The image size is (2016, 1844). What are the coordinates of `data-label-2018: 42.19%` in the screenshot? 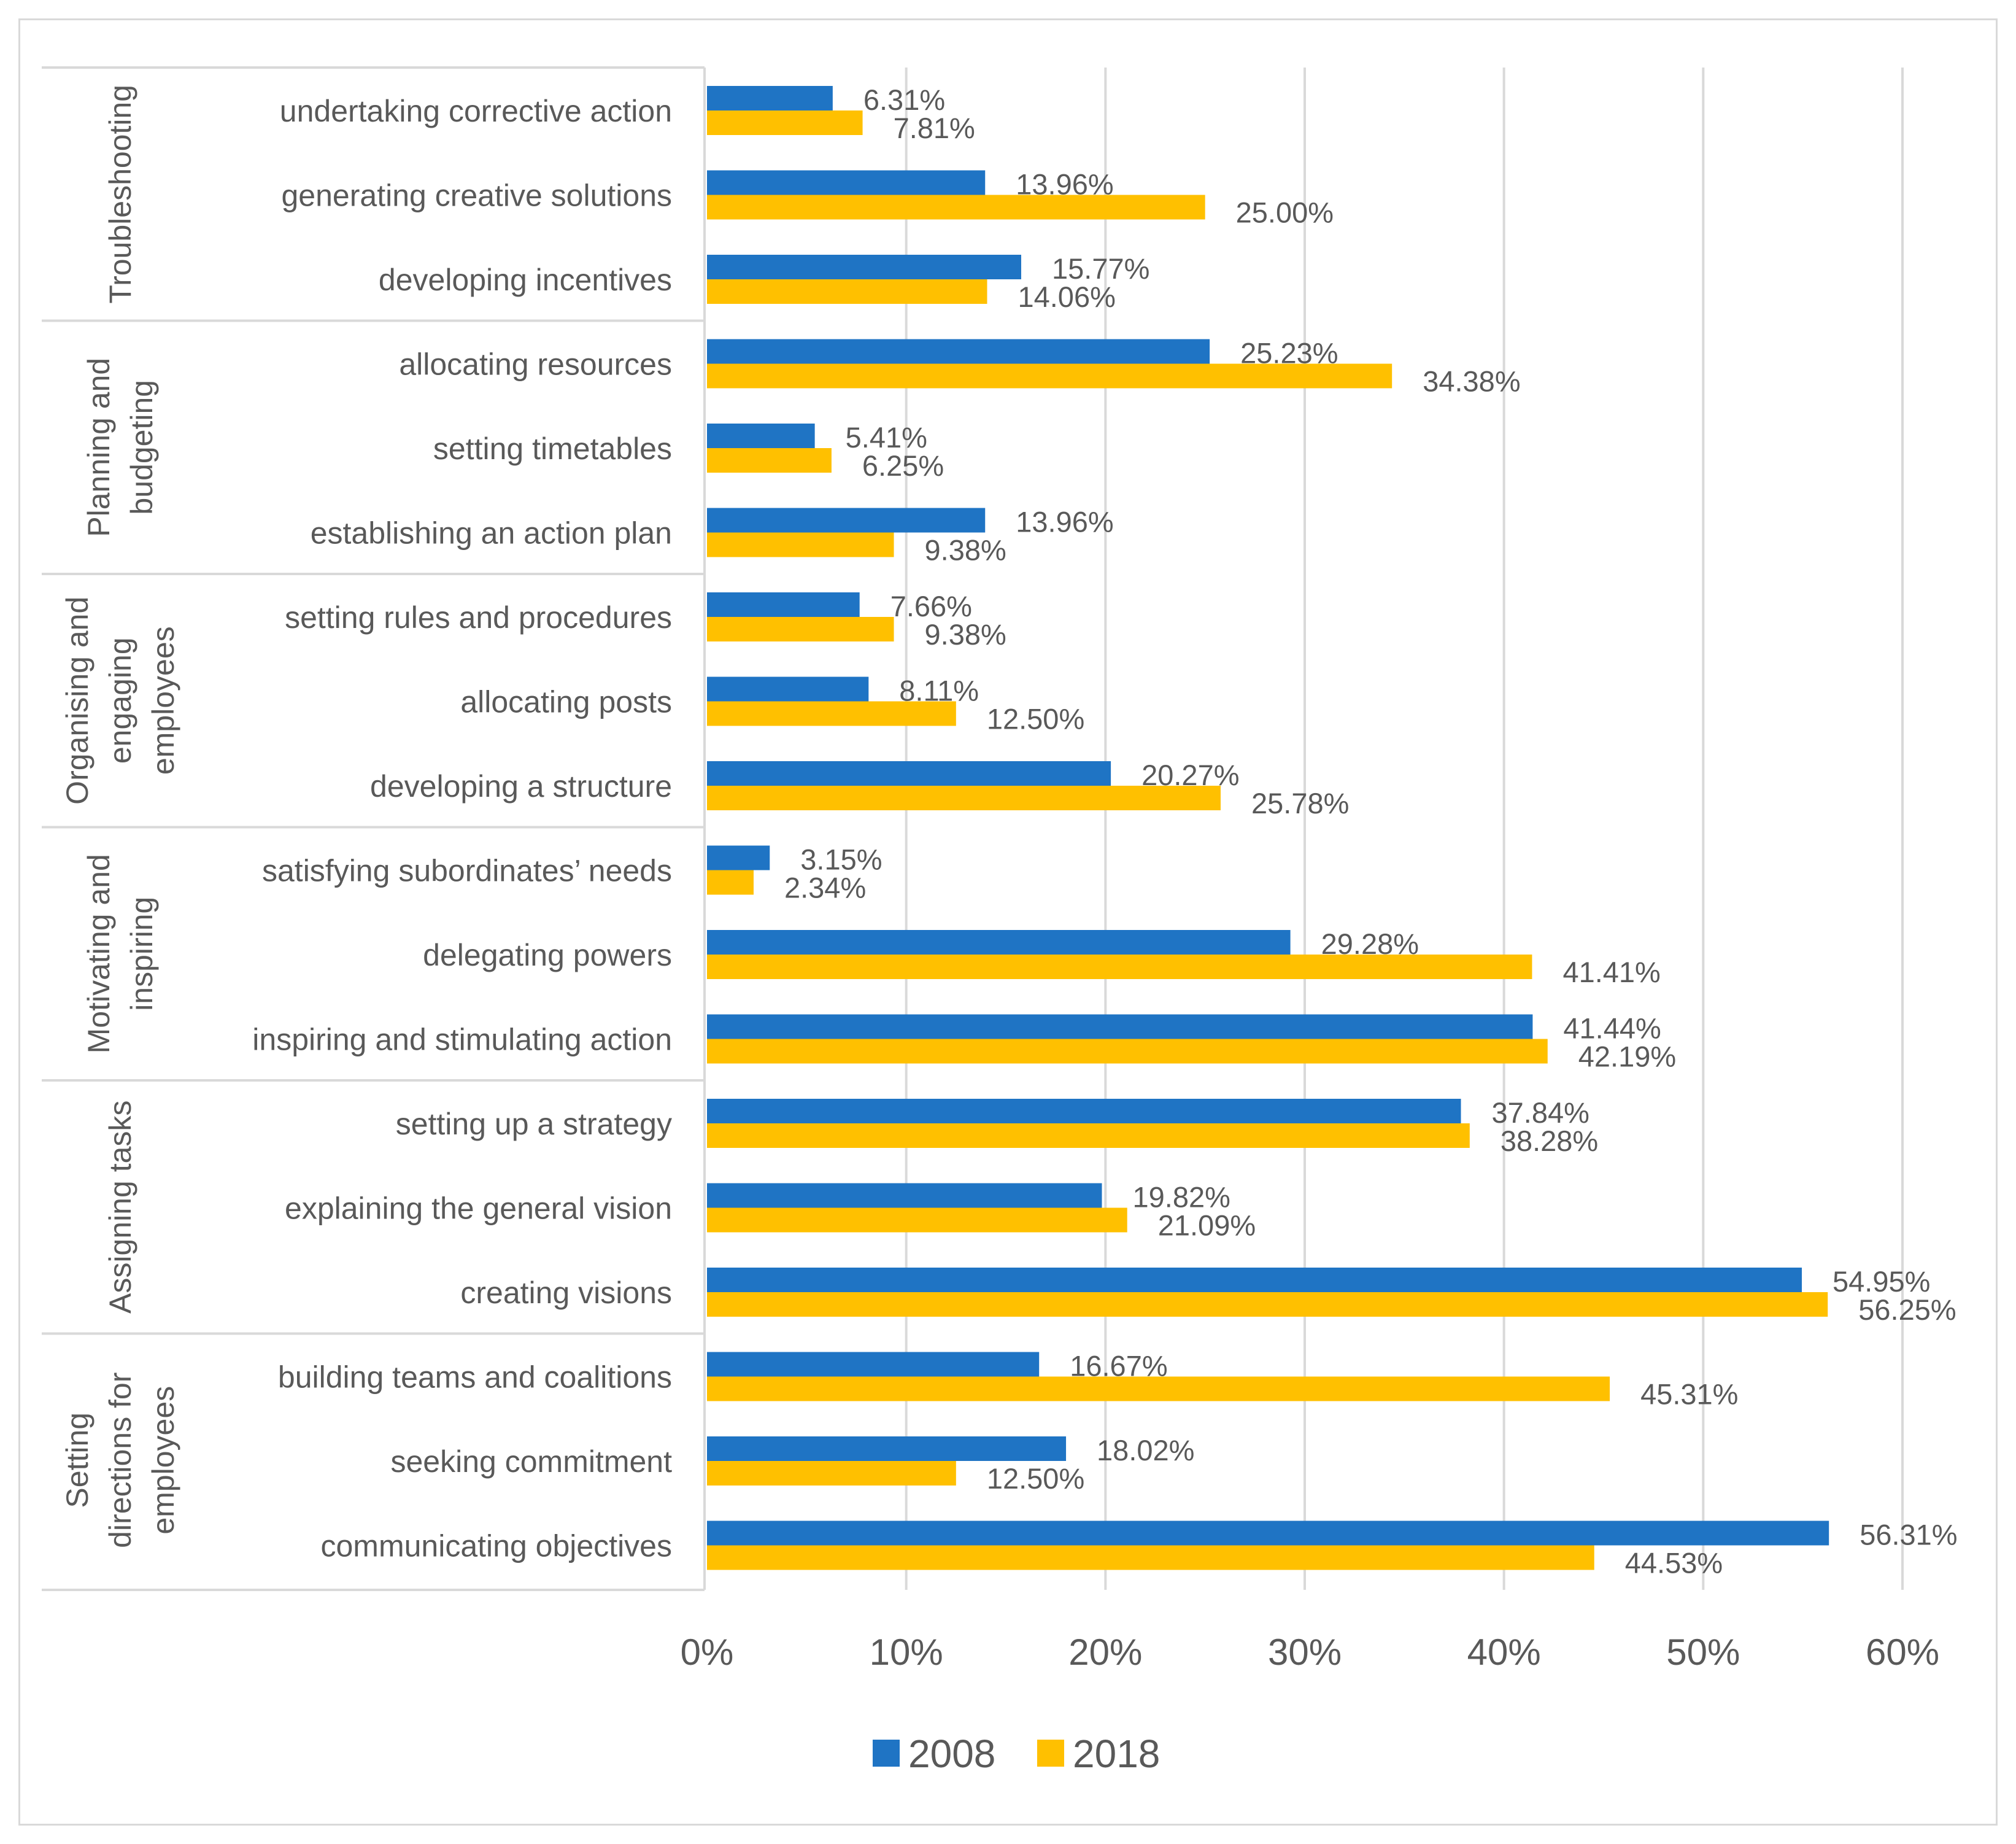 It's located at (1627, 1056).